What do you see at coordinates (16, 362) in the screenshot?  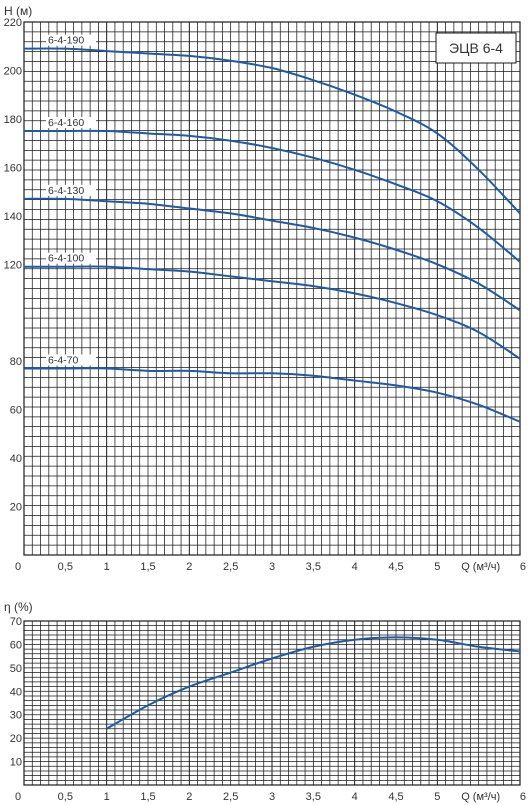 I see `y-tick-label: 80` at bounding box center [16, 362].